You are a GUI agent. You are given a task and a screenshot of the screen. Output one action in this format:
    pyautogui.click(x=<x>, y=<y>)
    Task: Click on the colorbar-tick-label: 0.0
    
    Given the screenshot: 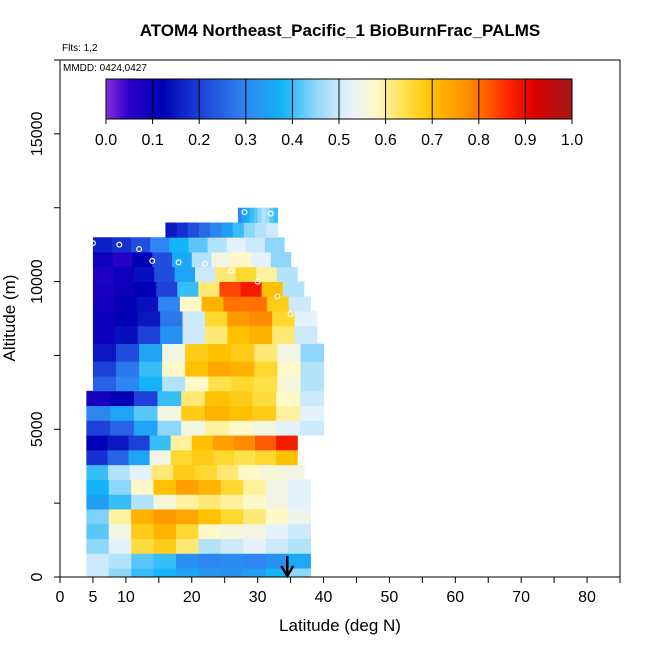 What is the action you would take?
    pyautogui.click(x=106, y=140)
    